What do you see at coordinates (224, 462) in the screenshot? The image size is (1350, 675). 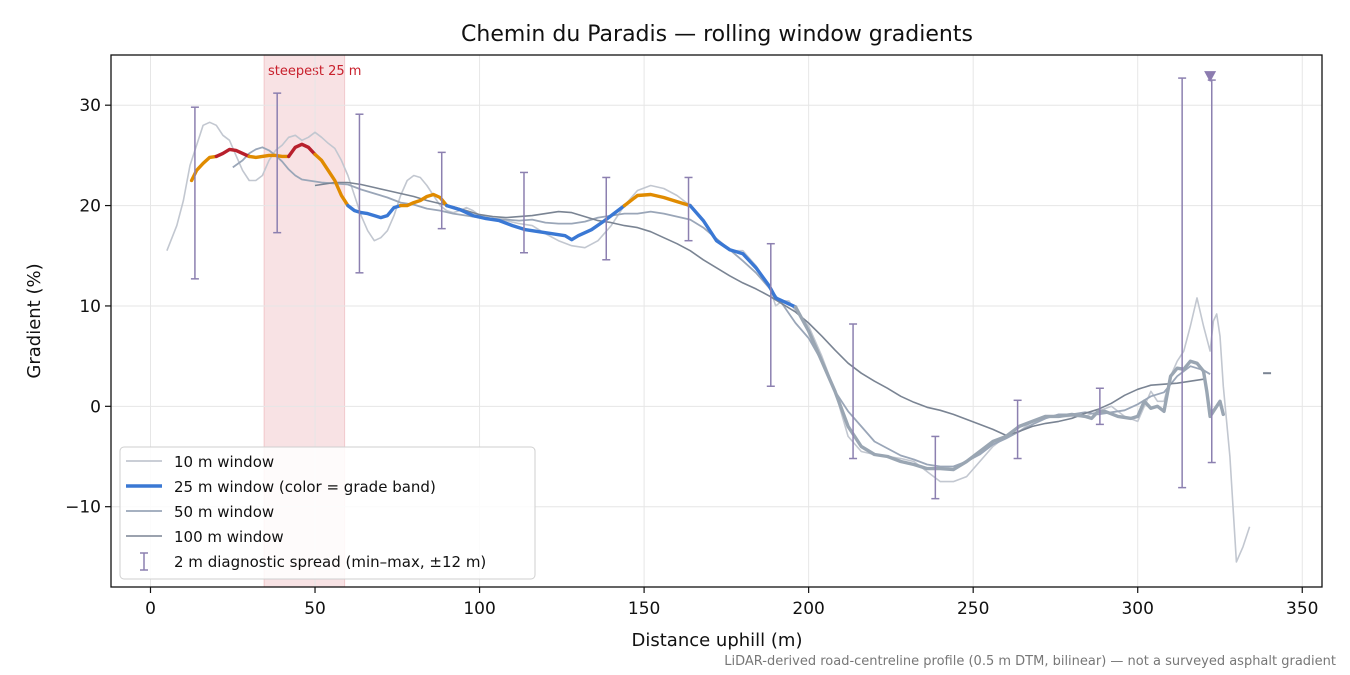 I see `legend-label-10m: 10 m window` at bounding box center [224, 462].